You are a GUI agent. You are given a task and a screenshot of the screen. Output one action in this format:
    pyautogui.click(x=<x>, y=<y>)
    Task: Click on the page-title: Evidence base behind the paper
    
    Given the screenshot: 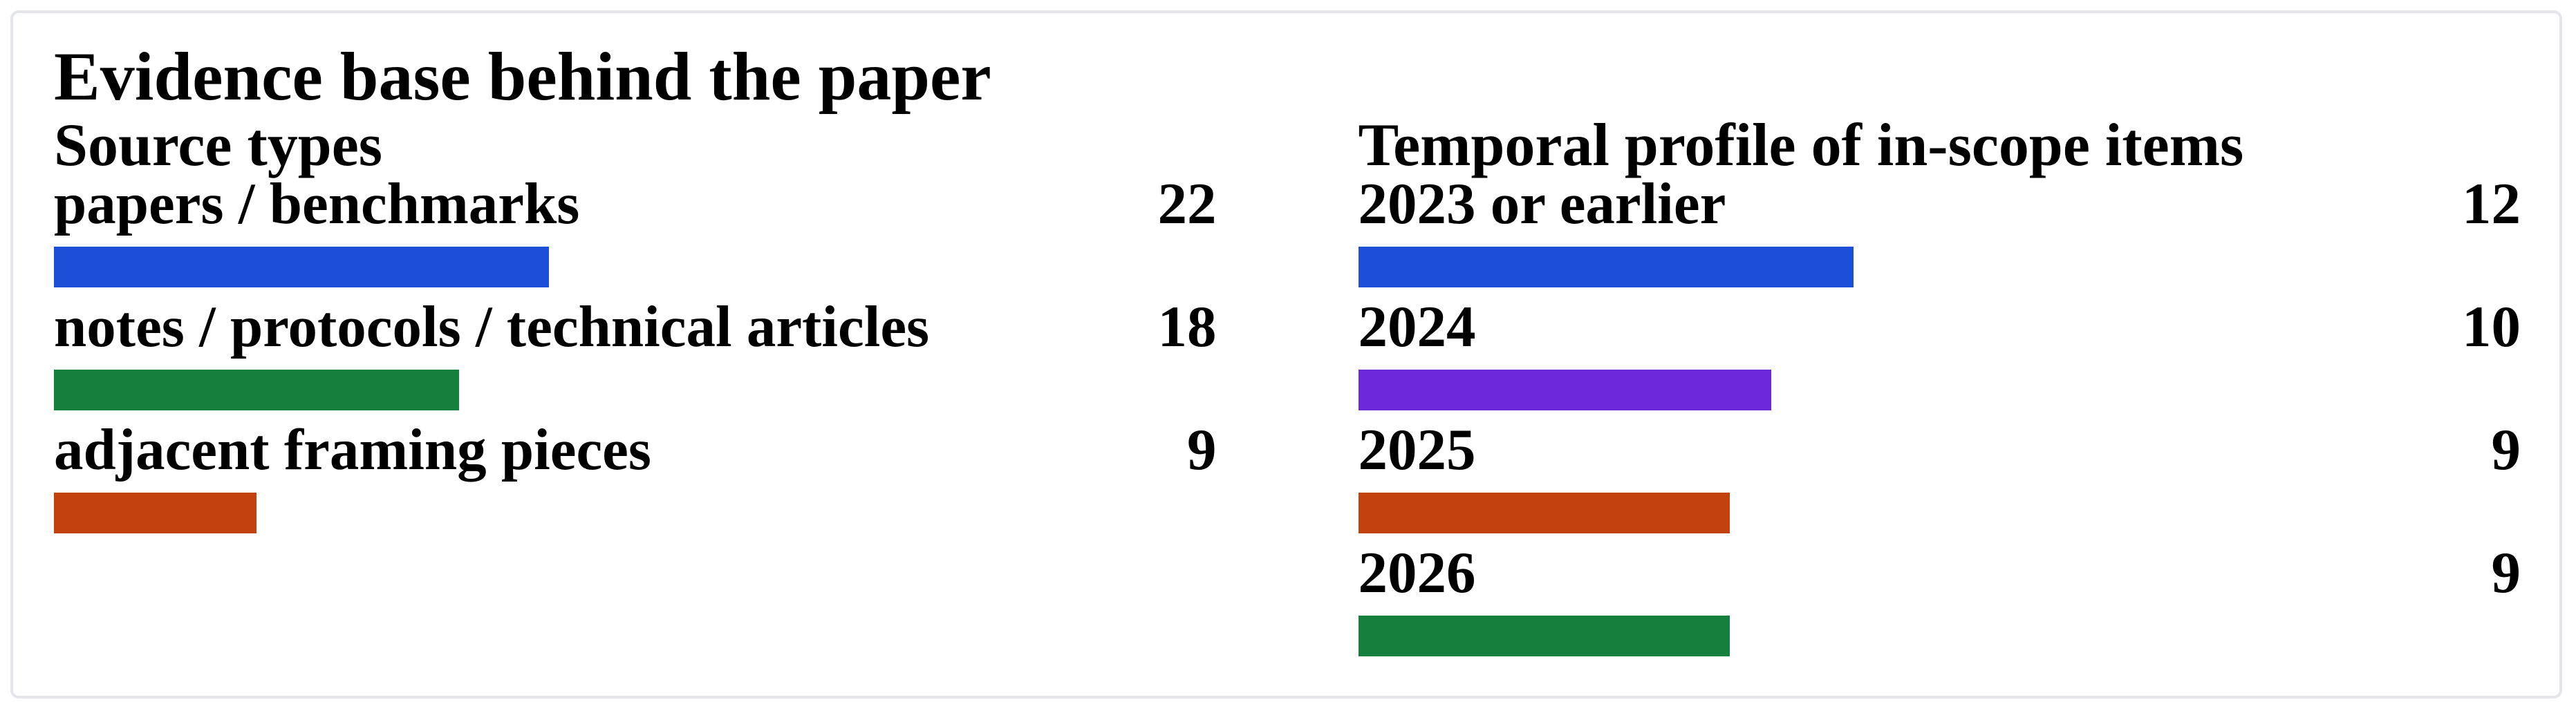 What is the action you would take?
    pyautogui.click(x=522, y=76)
    